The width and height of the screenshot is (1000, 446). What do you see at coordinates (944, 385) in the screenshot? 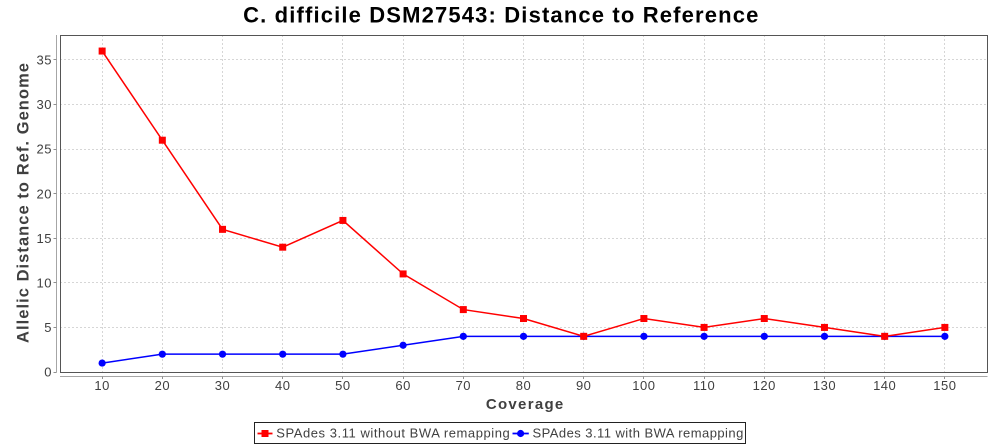
I see `svg-text: 150` at bounding box center [944, 385].